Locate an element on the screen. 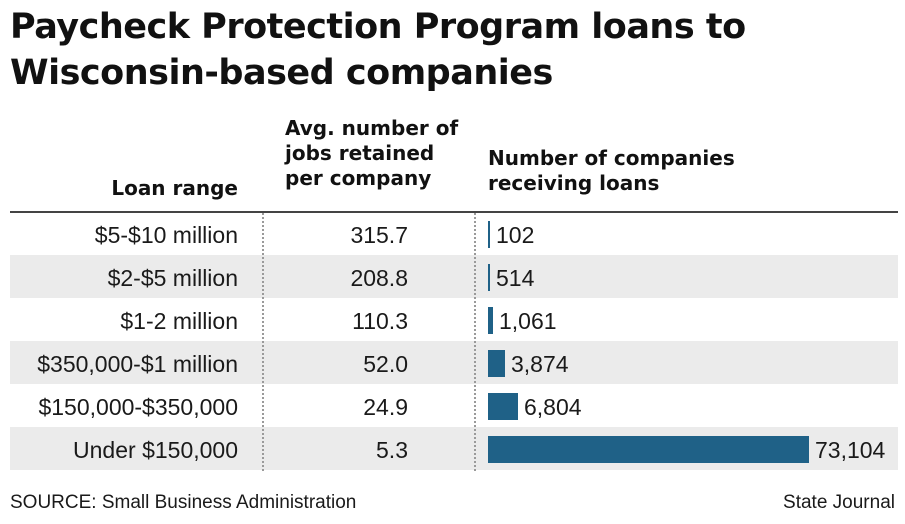 This screenshot has height=524, width=905. header-jobs-retained: Avg. number of jobs retained per company is located at coordinates (372, 153).